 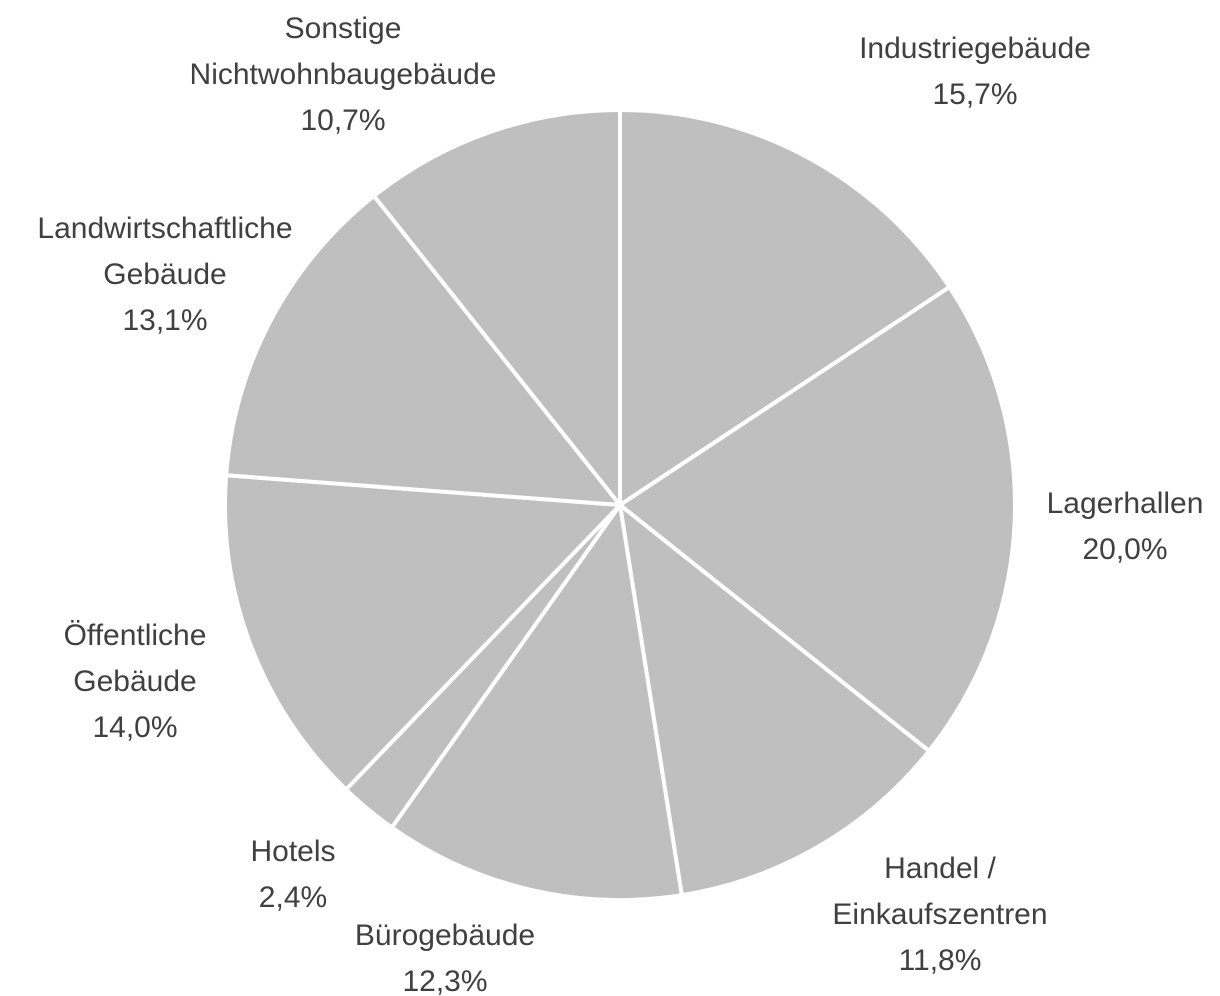 What do you see at coordinates (164, 320) in the screenshot?
I see `slice-value-label: 13,1%` at bounding box center [164, 320].